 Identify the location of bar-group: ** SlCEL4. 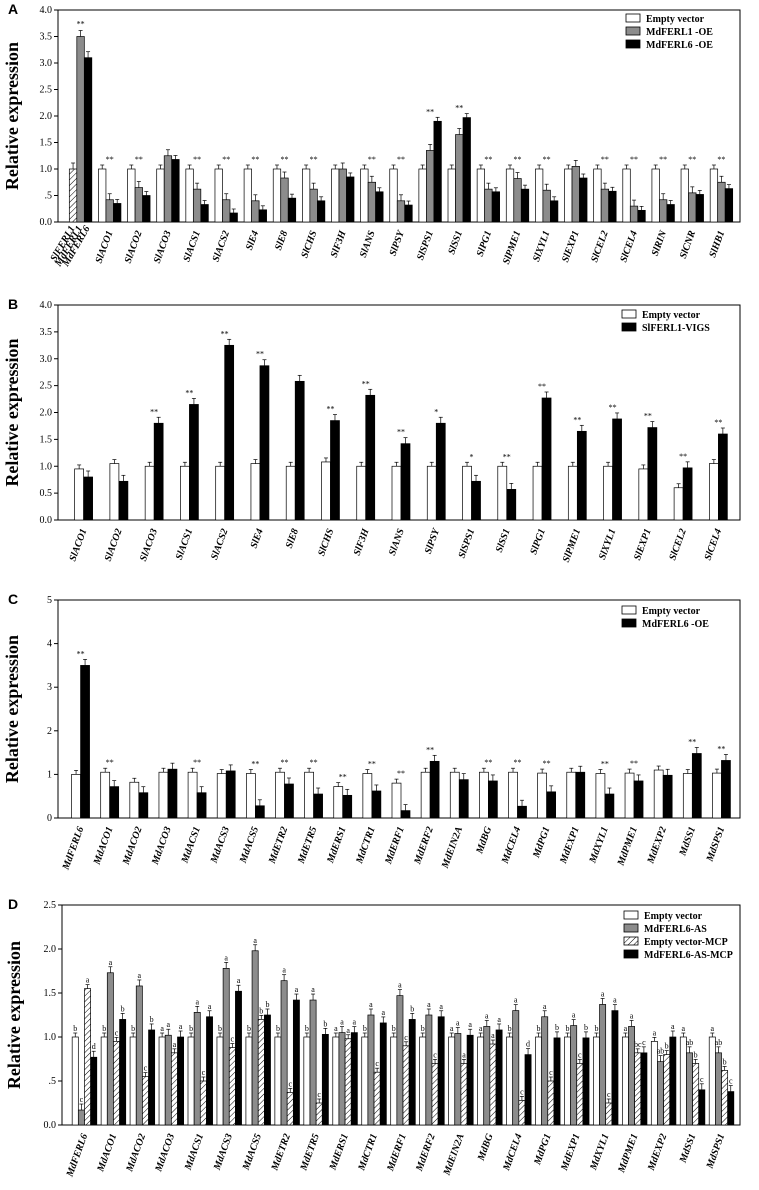
(715, 490).